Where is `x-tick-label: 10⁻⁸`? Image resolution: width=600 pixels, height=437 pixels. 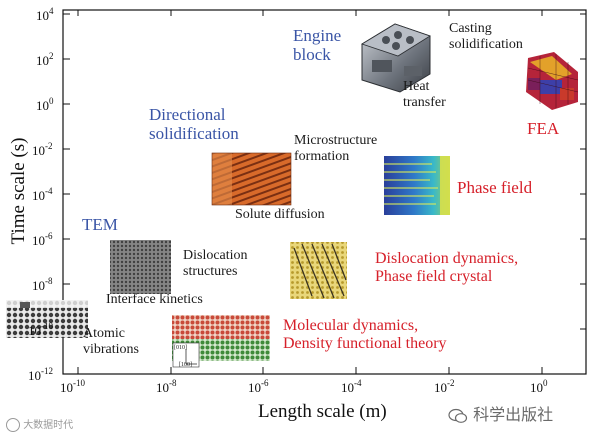
x-tick-label: 10⁻⁸ is located at coordinates (166, 386).